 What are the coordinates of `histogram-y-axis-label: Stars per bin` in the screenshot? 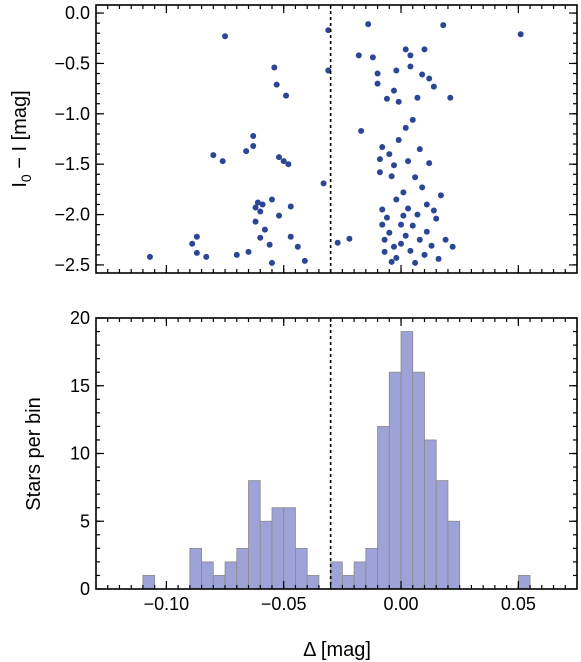 It's located at (34, 453).